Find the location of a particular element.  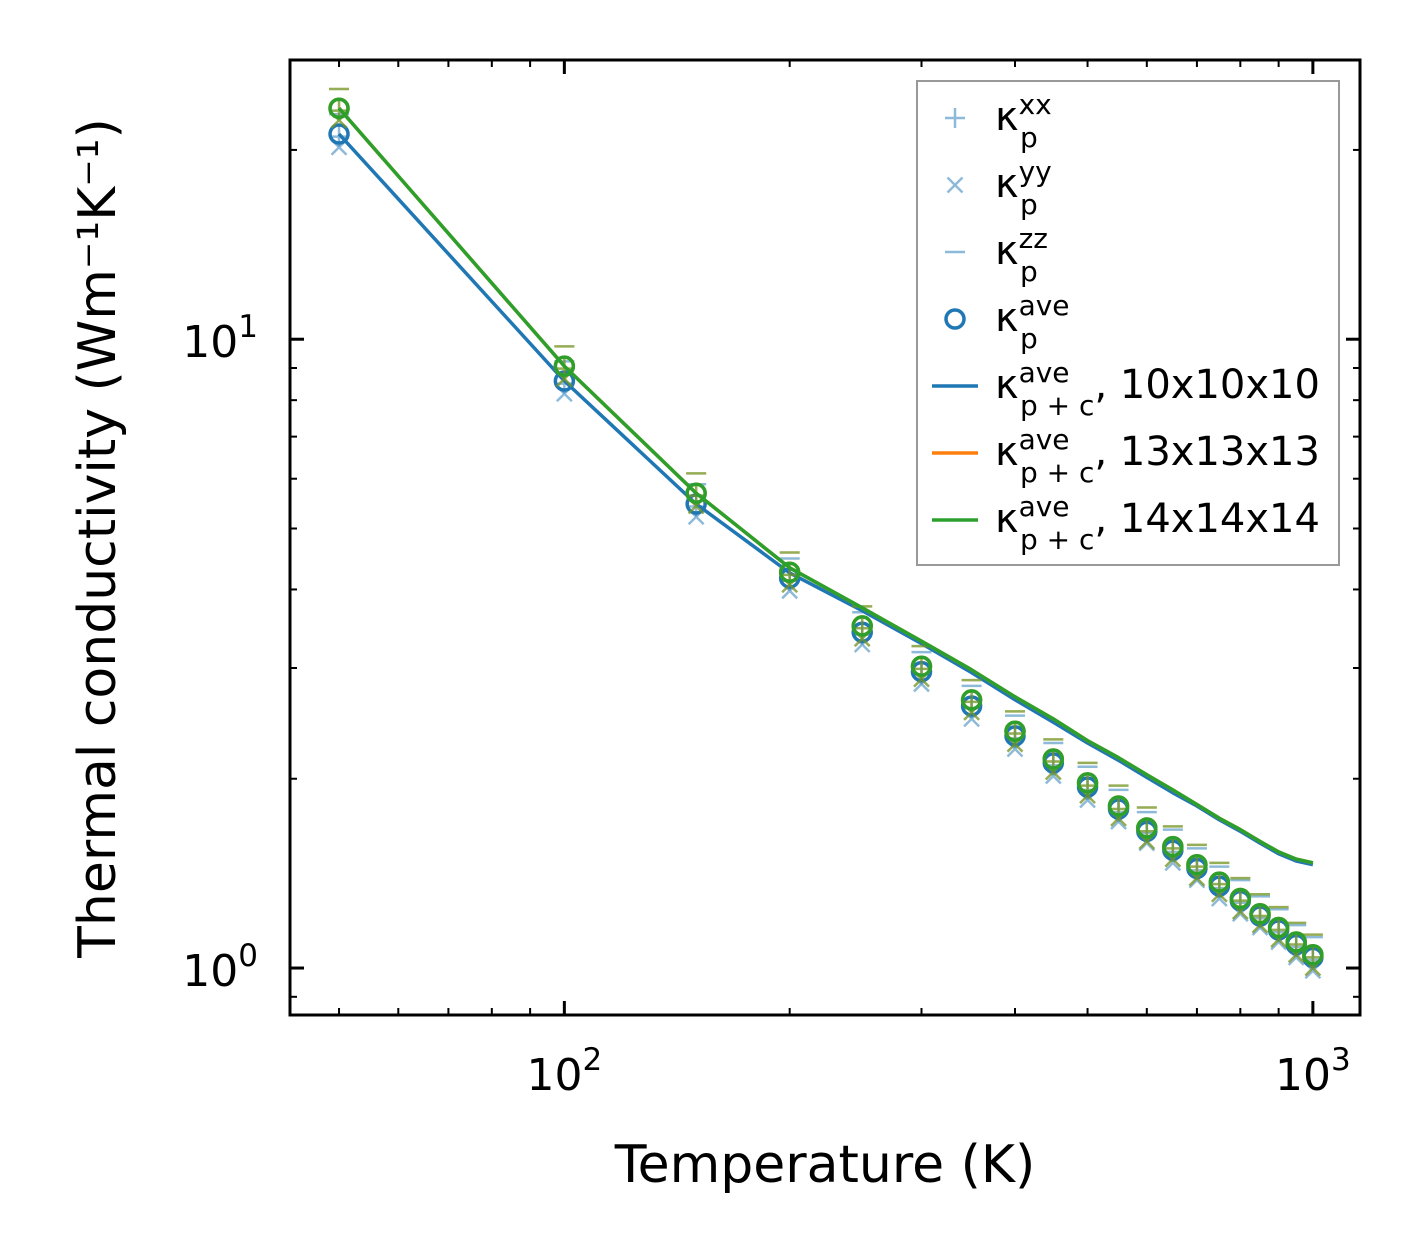

y-tick-label-exponent: 1 is located at coordinates (248, 327).